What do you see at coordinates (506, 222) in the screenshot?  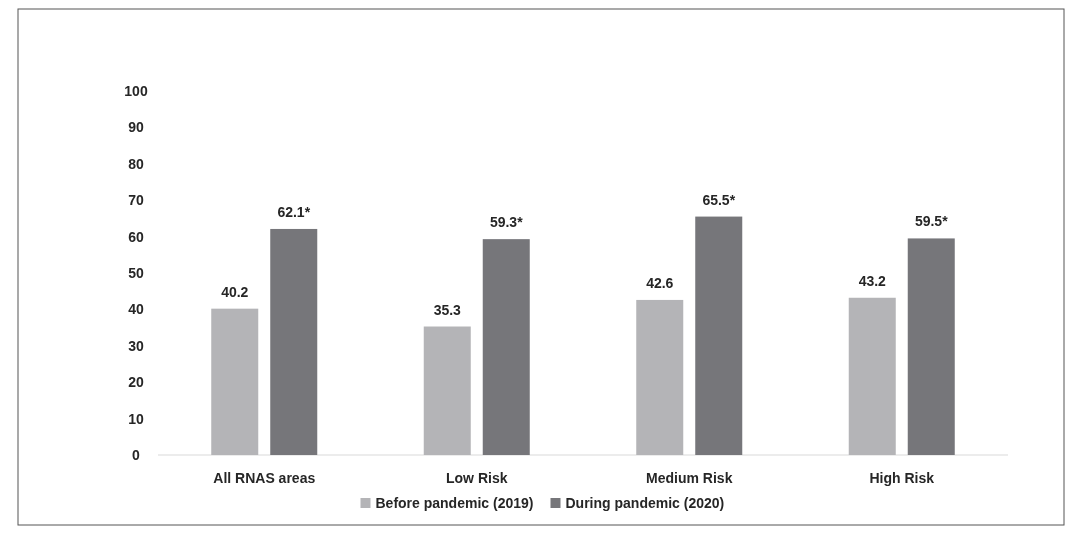 I see `data-label: 59.3*` at bounding box center [506, 222].